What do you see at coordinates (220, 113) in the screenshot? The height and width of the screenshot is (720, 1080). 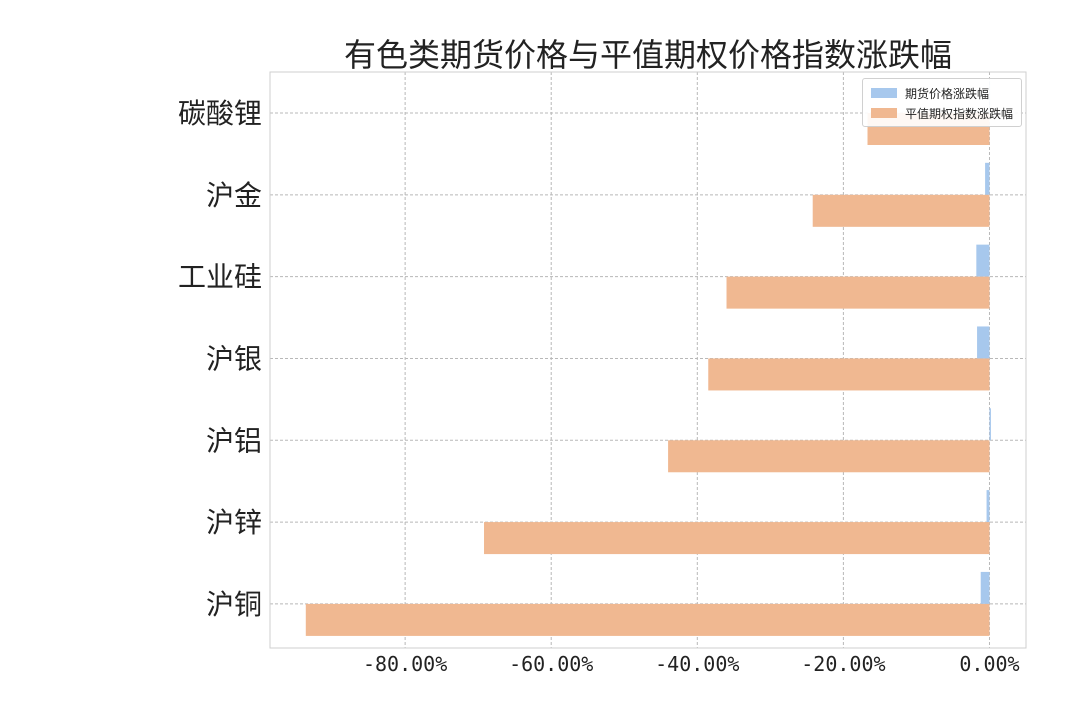 I see `y-tick-label: 碳酸锂` at bounding box center [220, 113].